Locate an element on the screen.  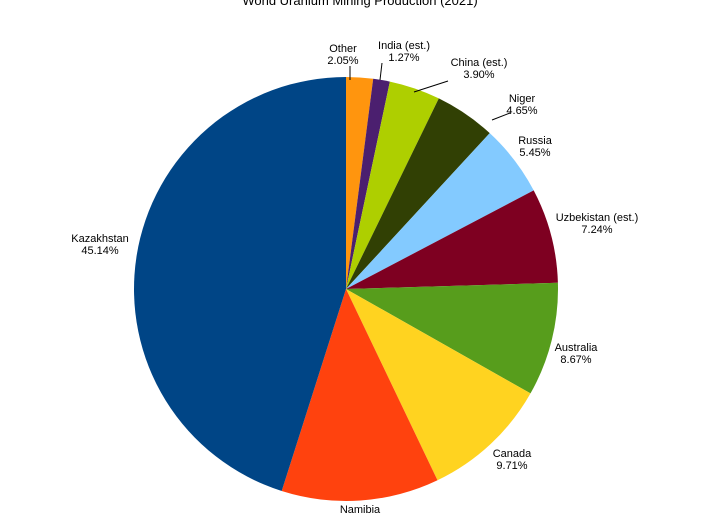
leader-line-china-est is located at coordinates (431, 86).